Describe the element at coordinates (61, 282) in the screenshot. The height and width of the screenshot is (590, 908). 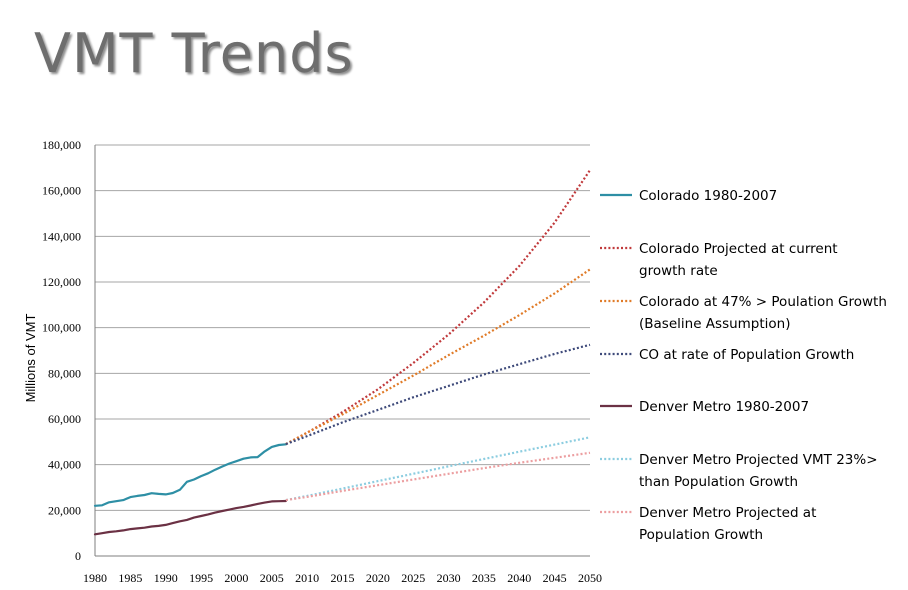
I see `y-tick-label: 120,000` at that location.